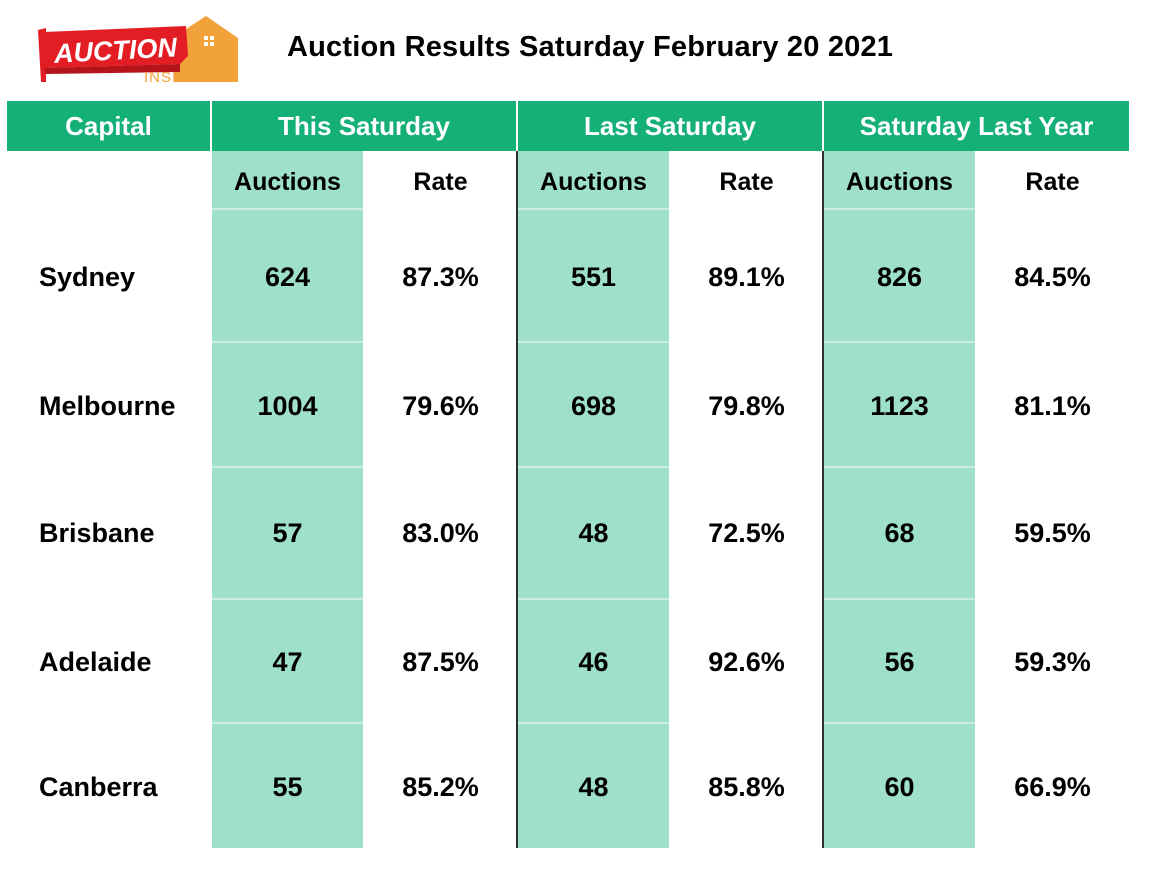 This screenshot has height=887, width=1160. I want to click on cell-value: 59.5%, so click(1052, 533).